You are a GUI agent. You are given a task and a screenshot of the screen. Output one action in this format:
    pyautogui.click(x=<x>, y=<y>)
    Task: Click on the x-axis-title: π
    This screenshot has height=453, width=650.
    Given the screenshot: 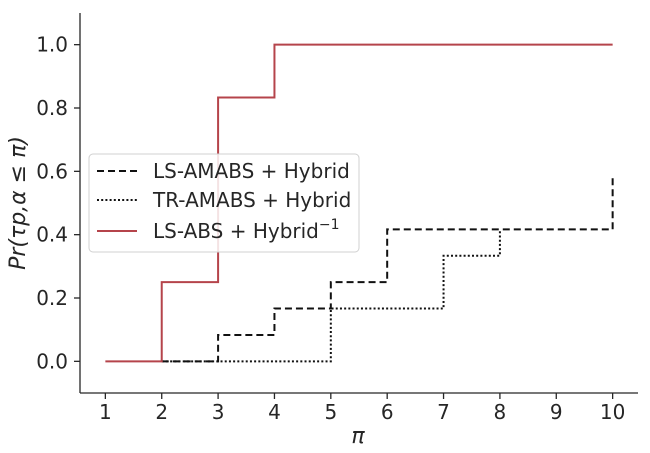 What is the action you would take?
    pyautogui.click(x=358, y=436)
    